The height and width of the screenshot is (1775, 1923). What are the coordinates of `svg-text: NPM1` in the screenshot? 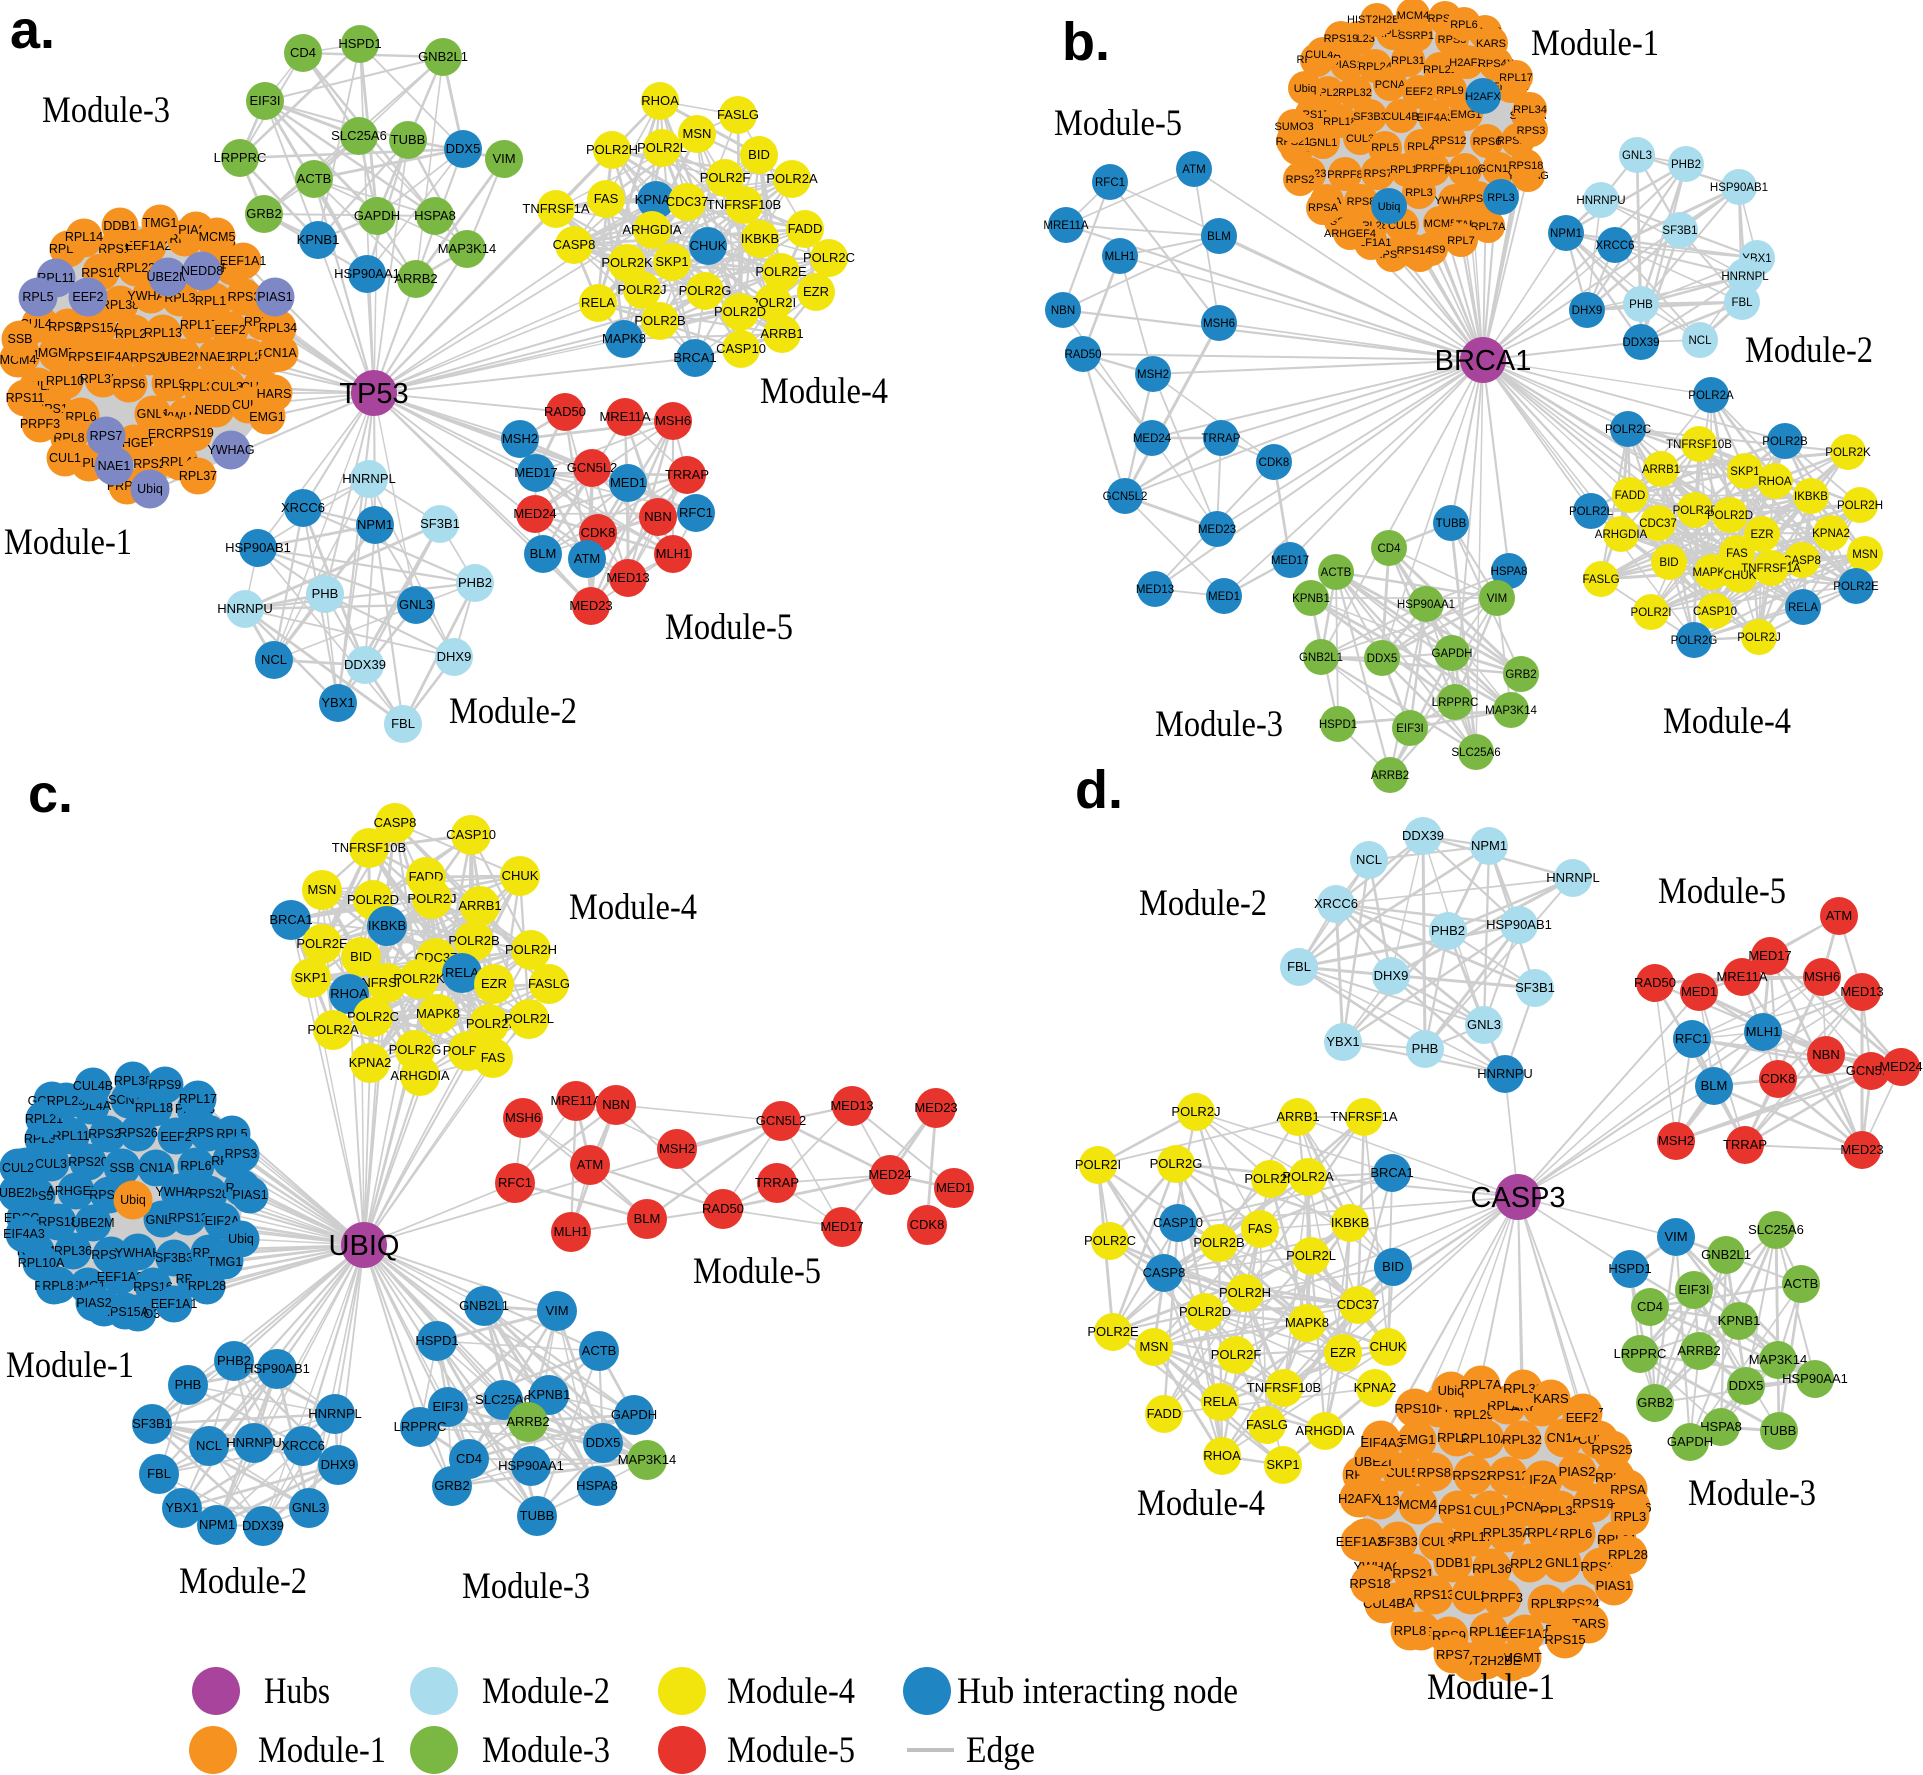 It's located at (1566, 234).